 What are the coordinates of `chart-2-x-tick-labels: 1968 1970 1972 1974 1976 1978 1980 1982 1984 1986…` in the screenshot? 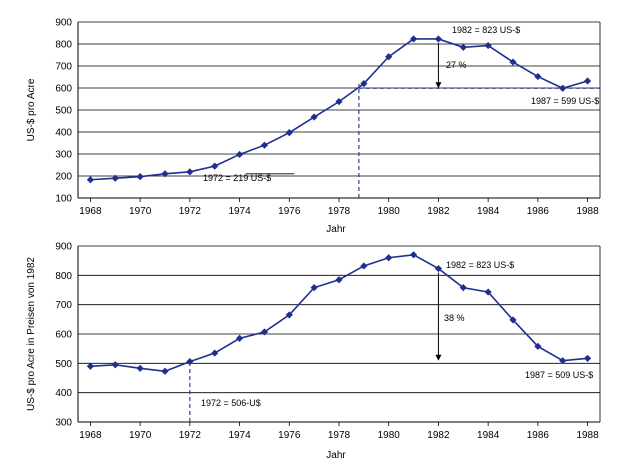 It's located at (339, 431).